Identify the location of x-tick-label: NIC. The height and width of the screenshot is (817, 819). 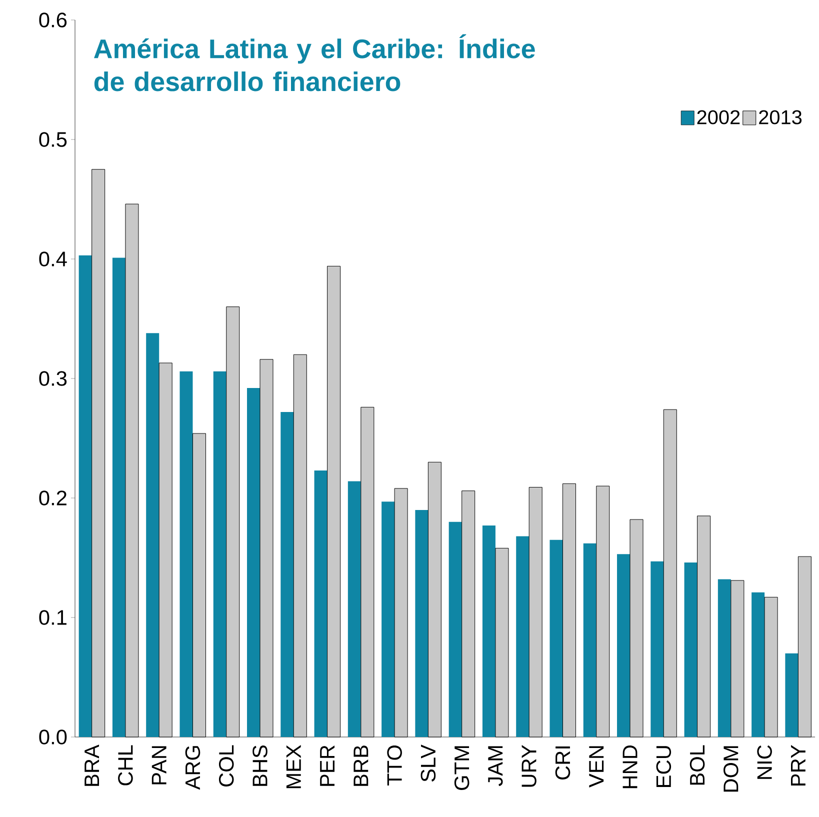
(764, 762).